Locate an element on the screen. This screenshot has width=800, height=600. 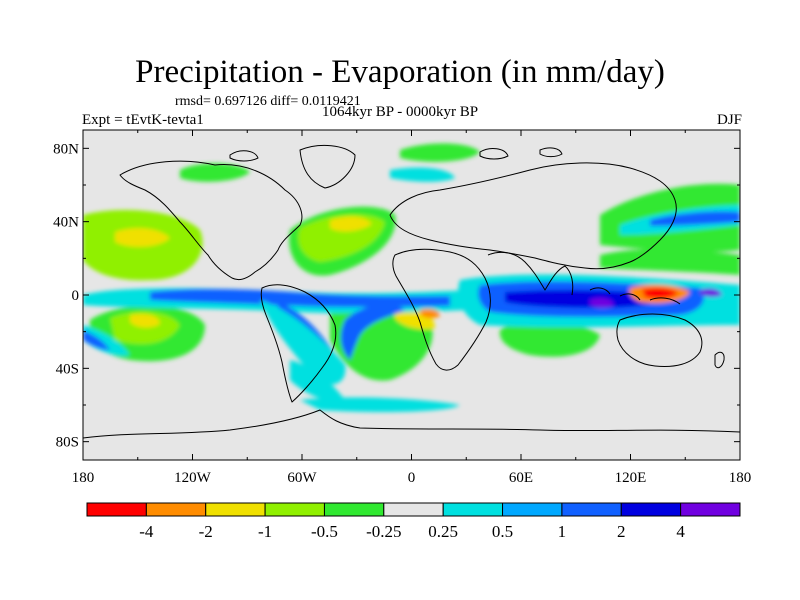
coastline-australia is located at coordinates (659, 340).